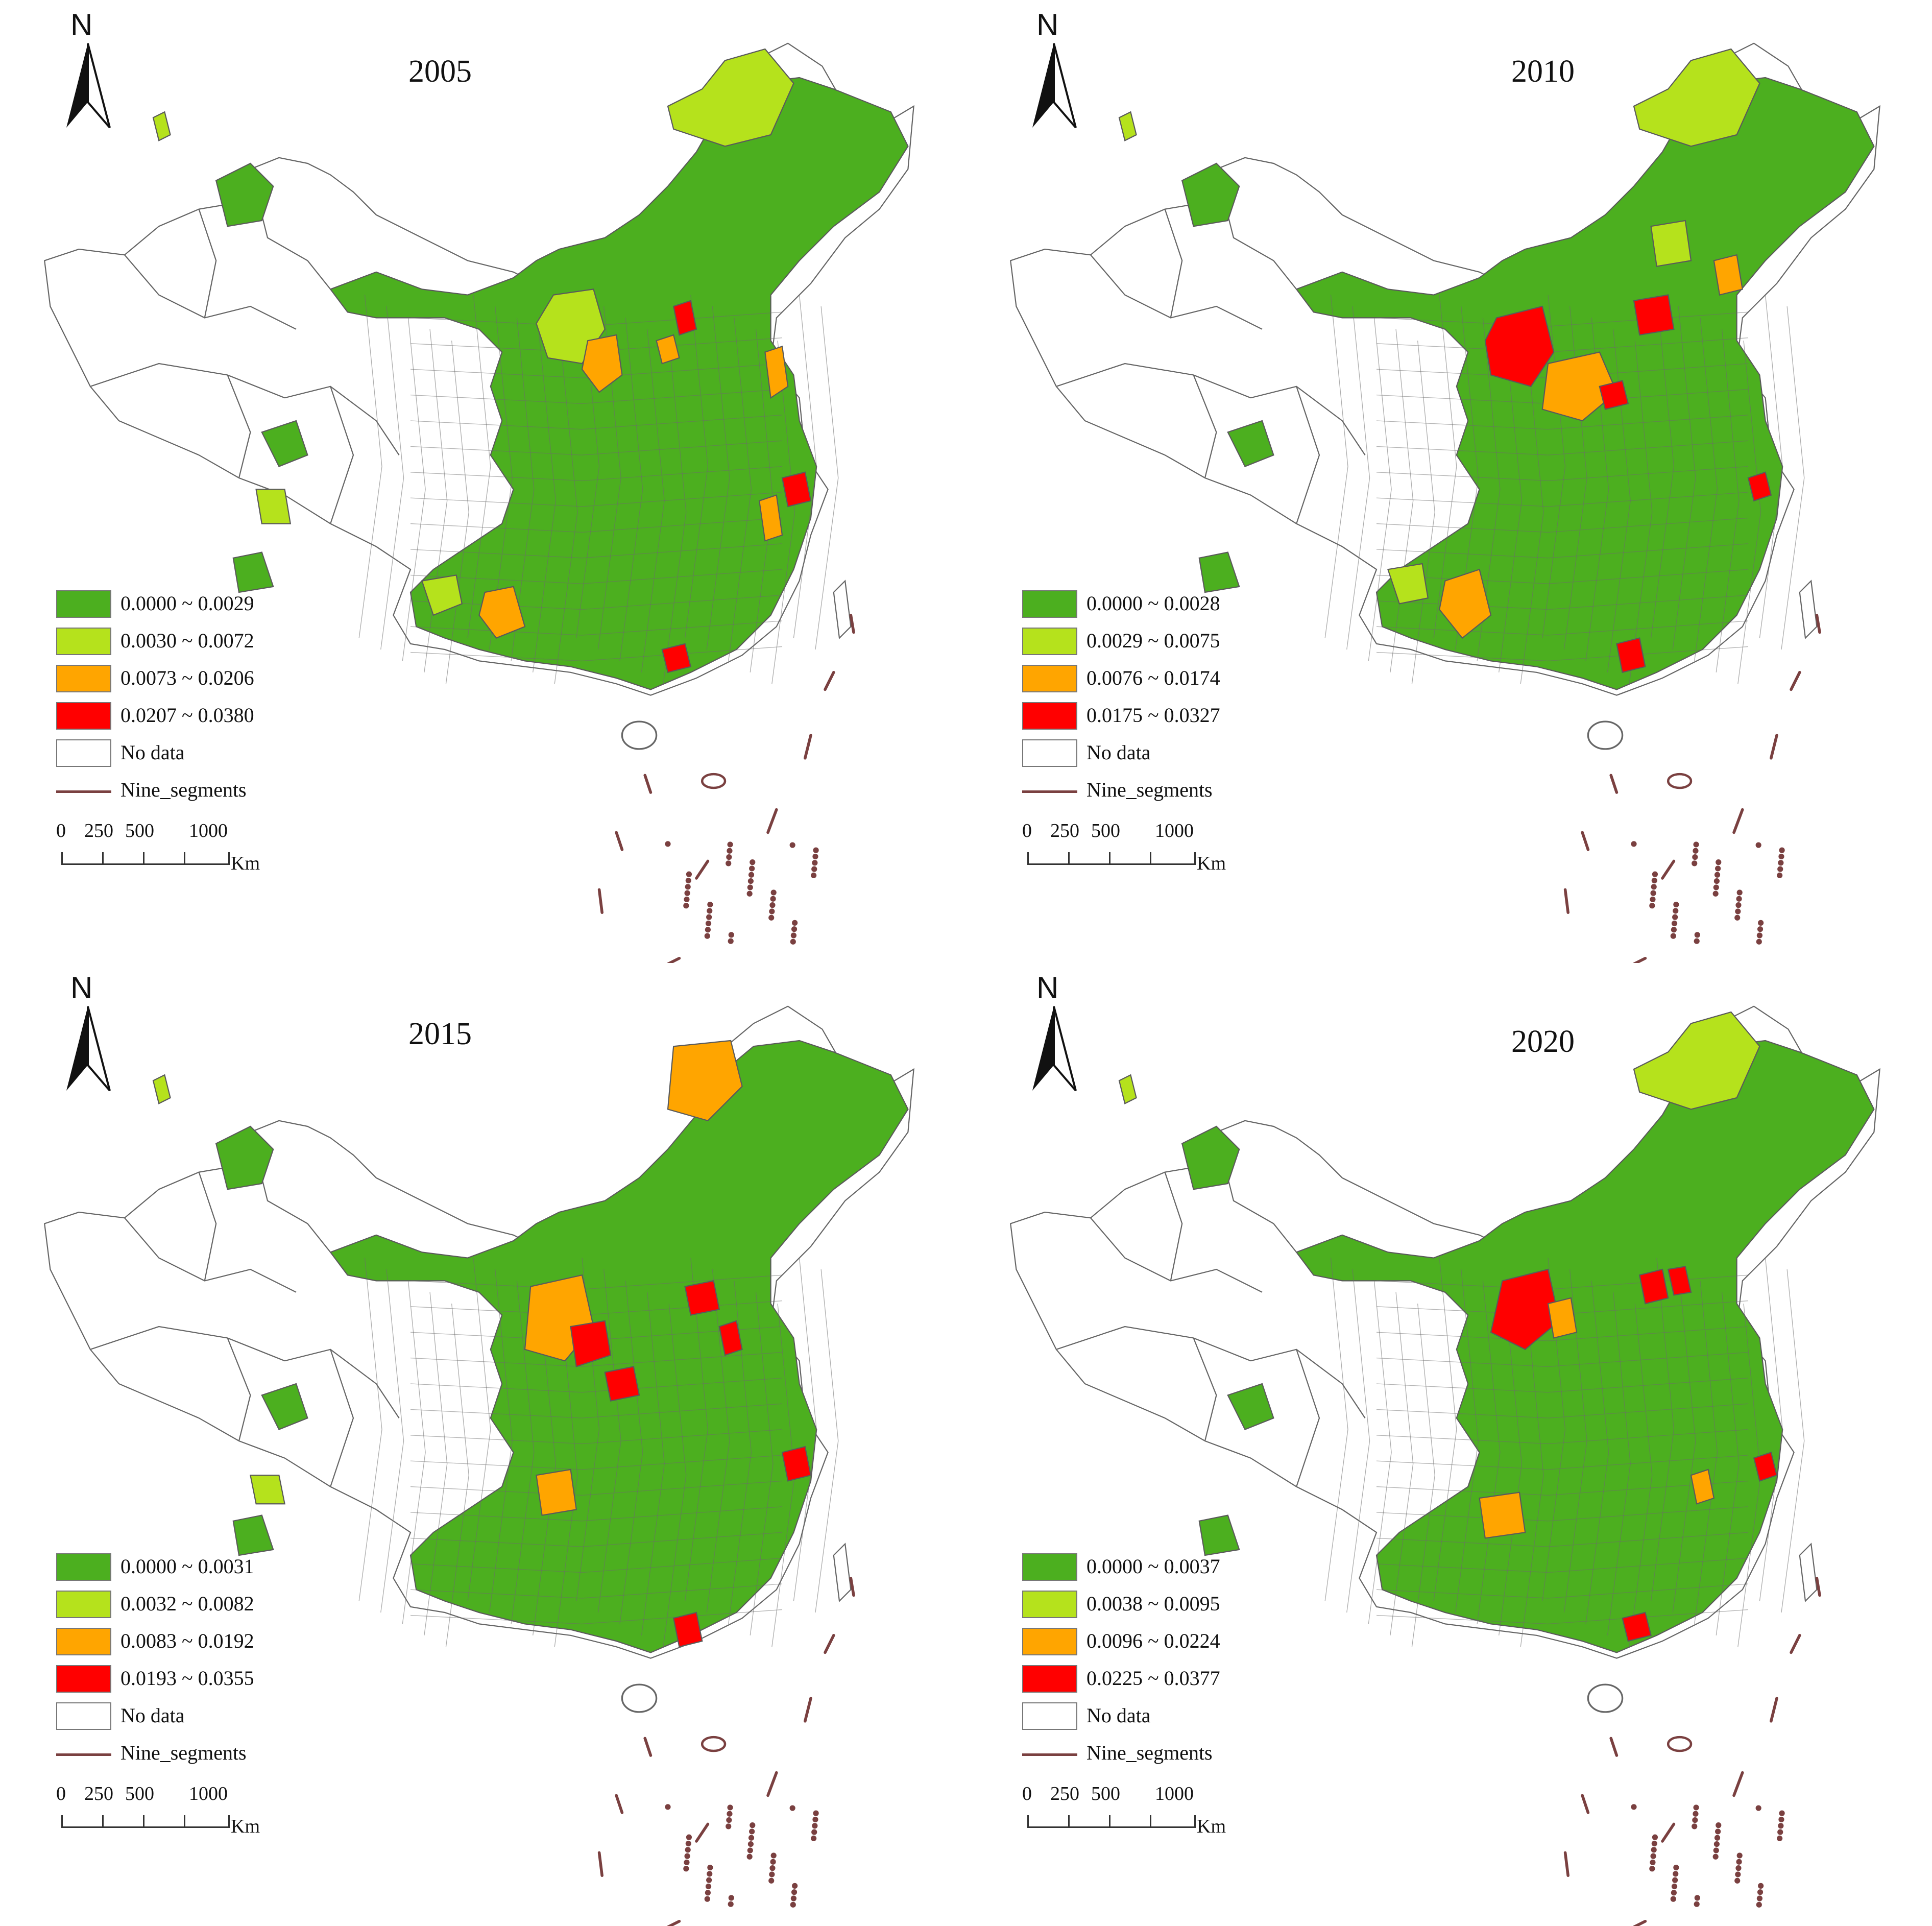 The image size is (1932, 1926). Describe the element at coordinates (1211, 1827) in the screenshot. I see `scale-unit: Km` at that location.